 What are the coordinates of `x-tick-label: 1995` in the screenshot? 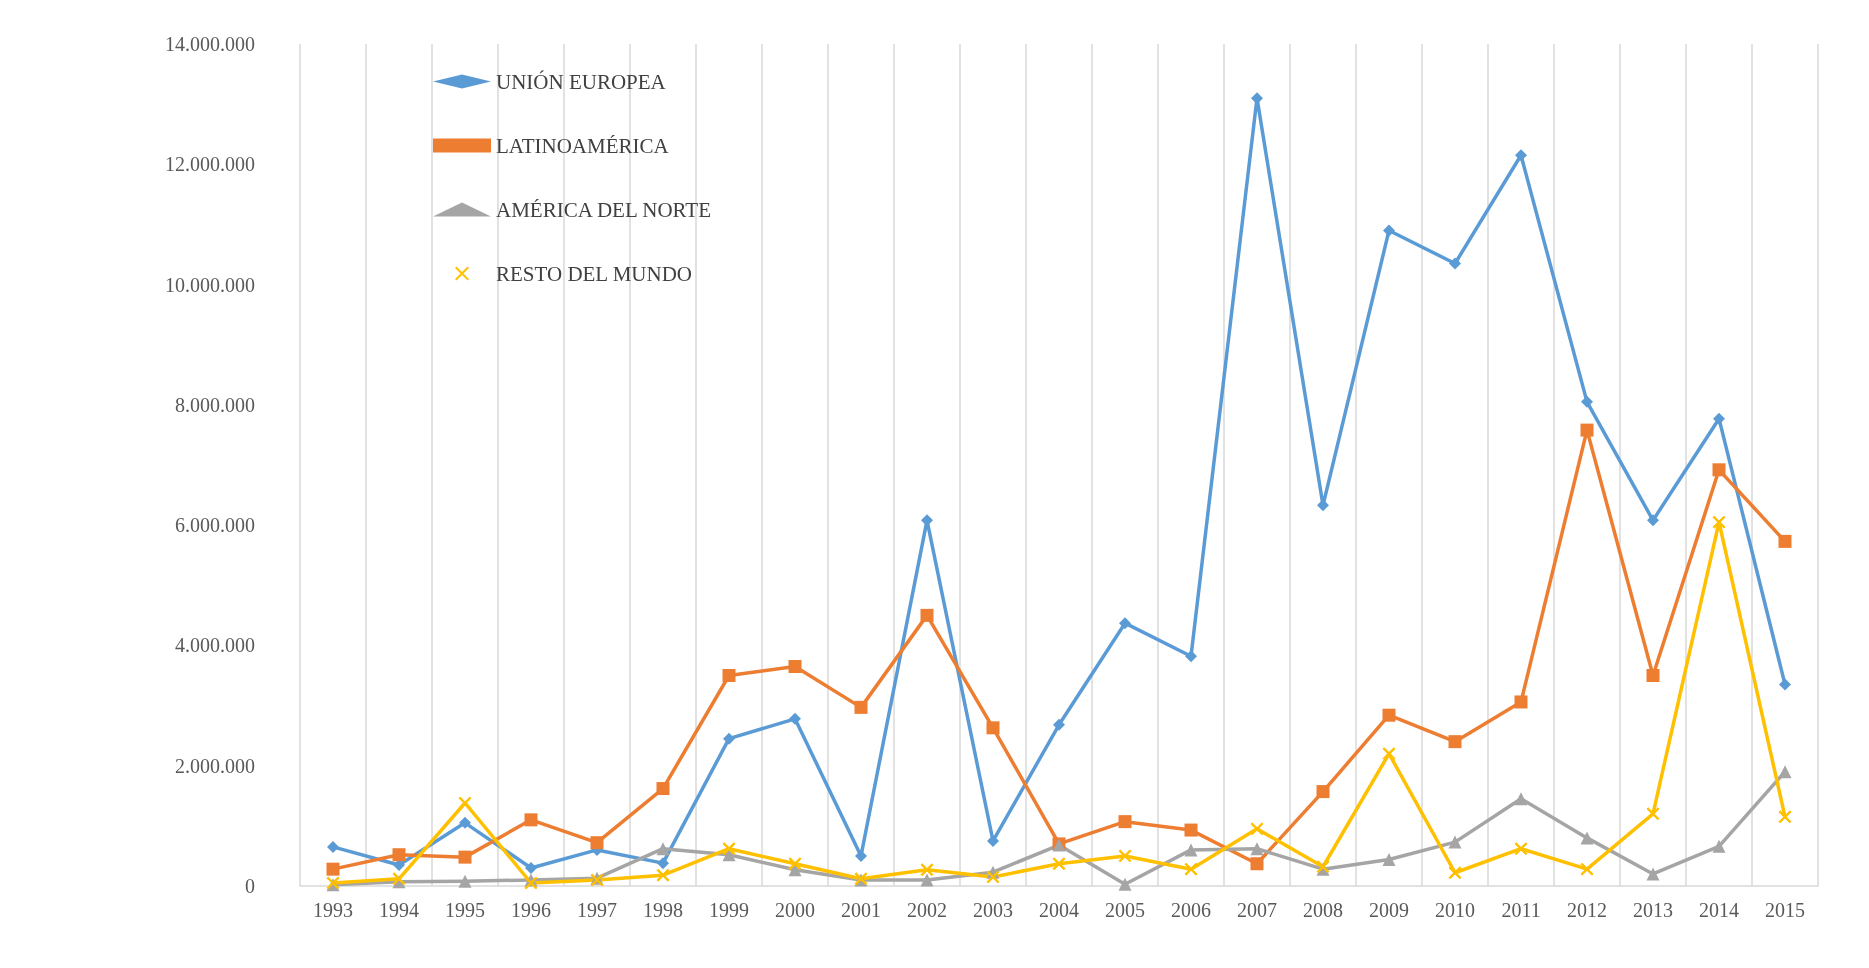 It's located at (465, 910).